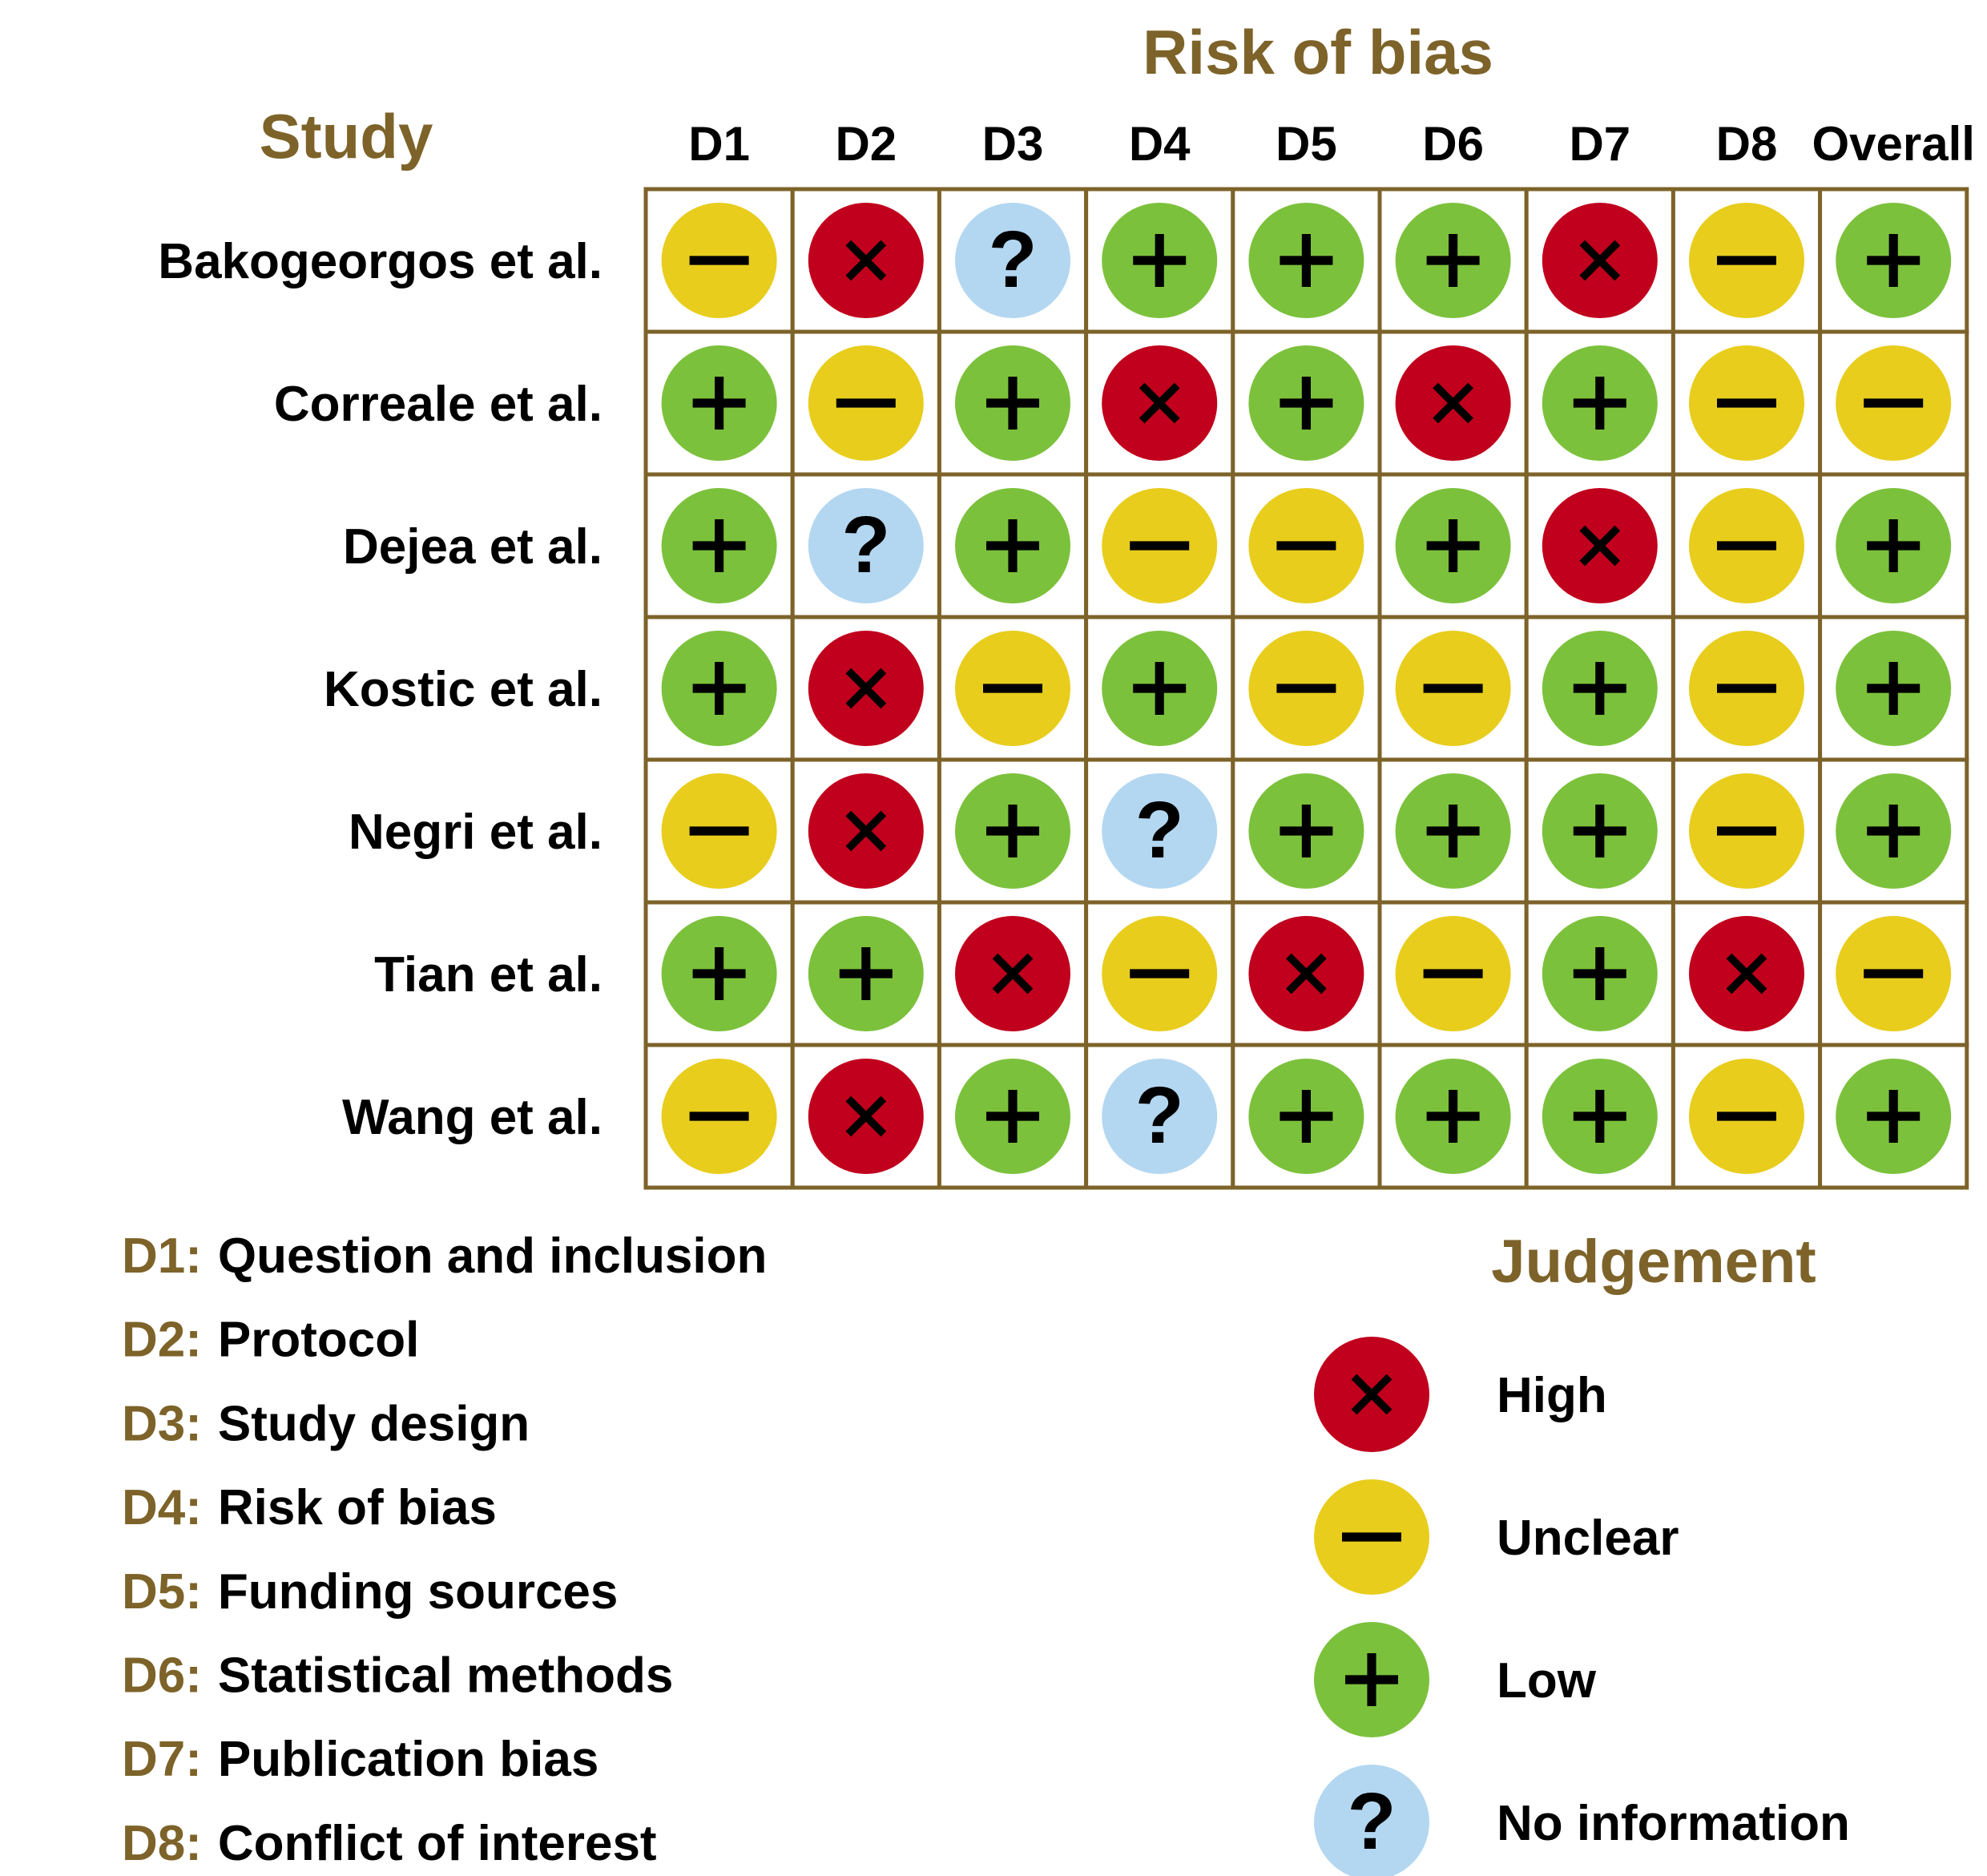 The image size is (1987, 1876). Describe the element at coordinates (1552, 1395) in the screenshot. I see `legend-label: High` at that location.